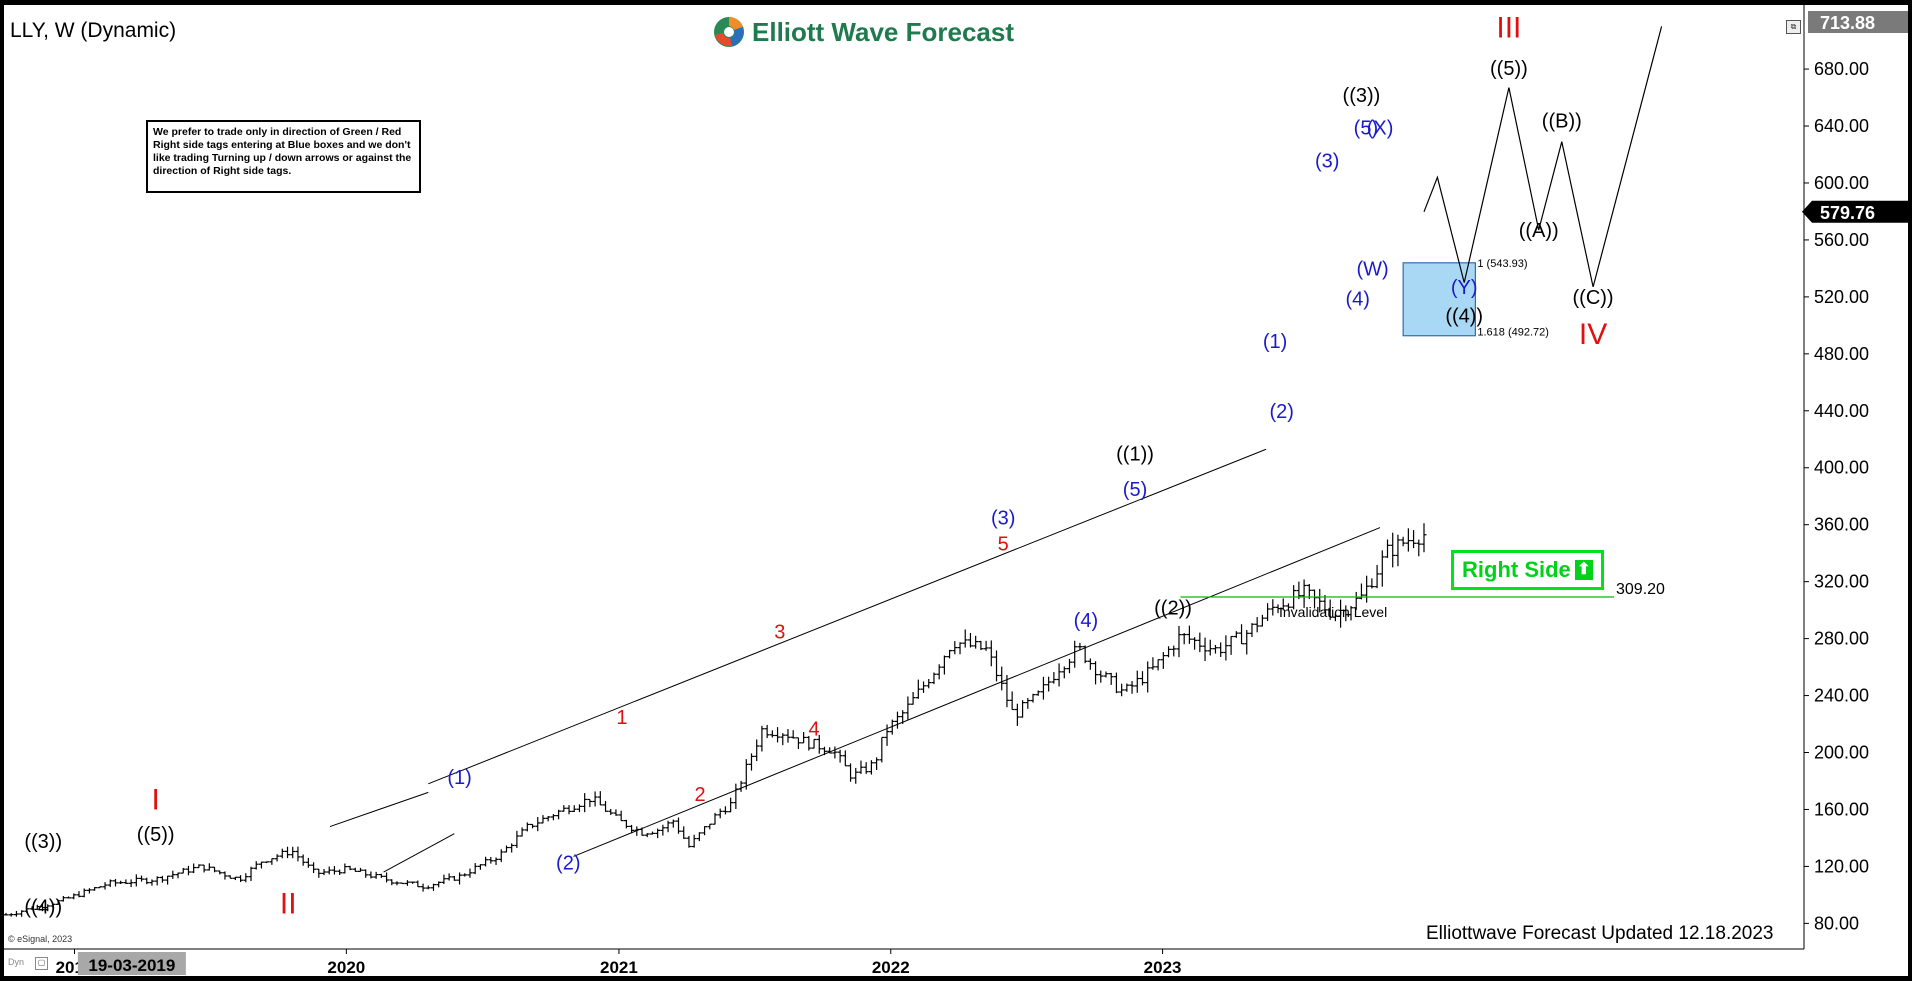 Image resolution: width=1912 pixels, height=981 pixels. Describe the element at coordinates (1583, 570) in the screenshot. I see `up-arrow-icon: ⬆` at that location.